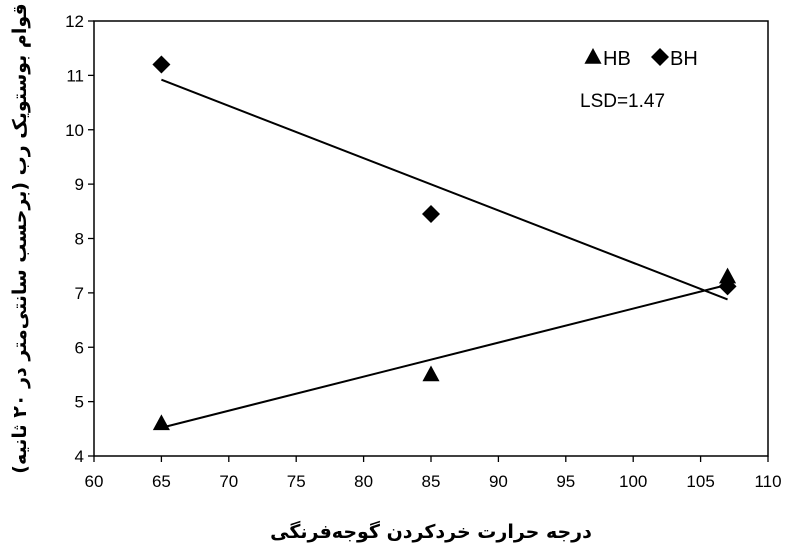 The width and height of the screenshot is (790, 549). Describe the element at coordinates (431, 531) in the screenshot. I see `x-axis-title: درجه حرارت خردکردن گوجه‌فرنگی` at that location.